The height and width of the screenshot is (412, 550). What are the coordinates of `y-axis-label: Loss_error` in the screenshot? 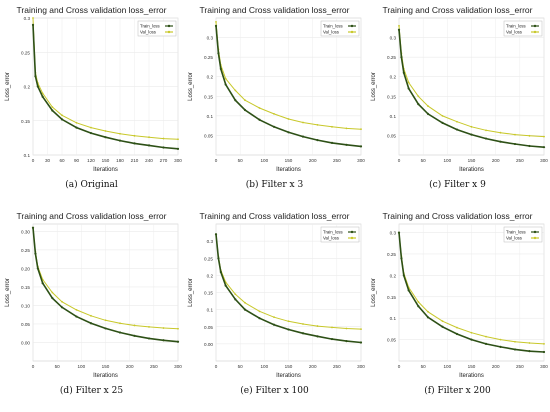 It's located at (191, 86).